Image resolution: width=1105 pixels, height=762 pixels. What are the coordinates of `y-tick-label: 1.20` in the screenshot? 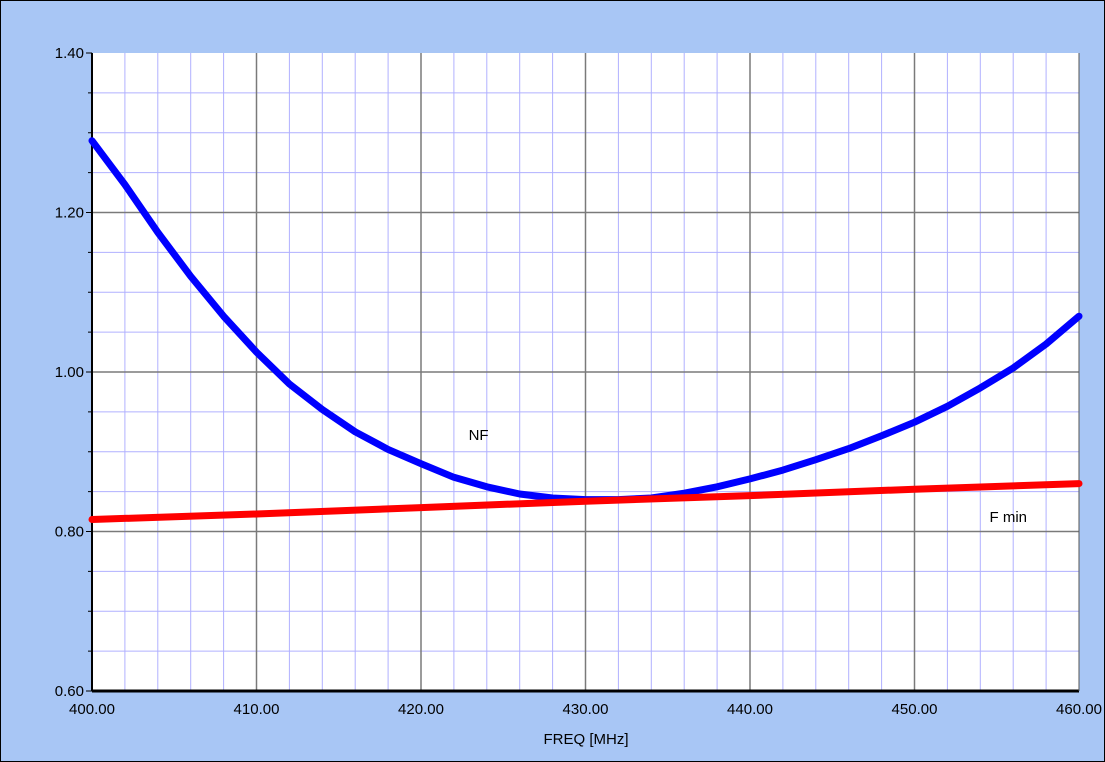 It's located at (69, 213).